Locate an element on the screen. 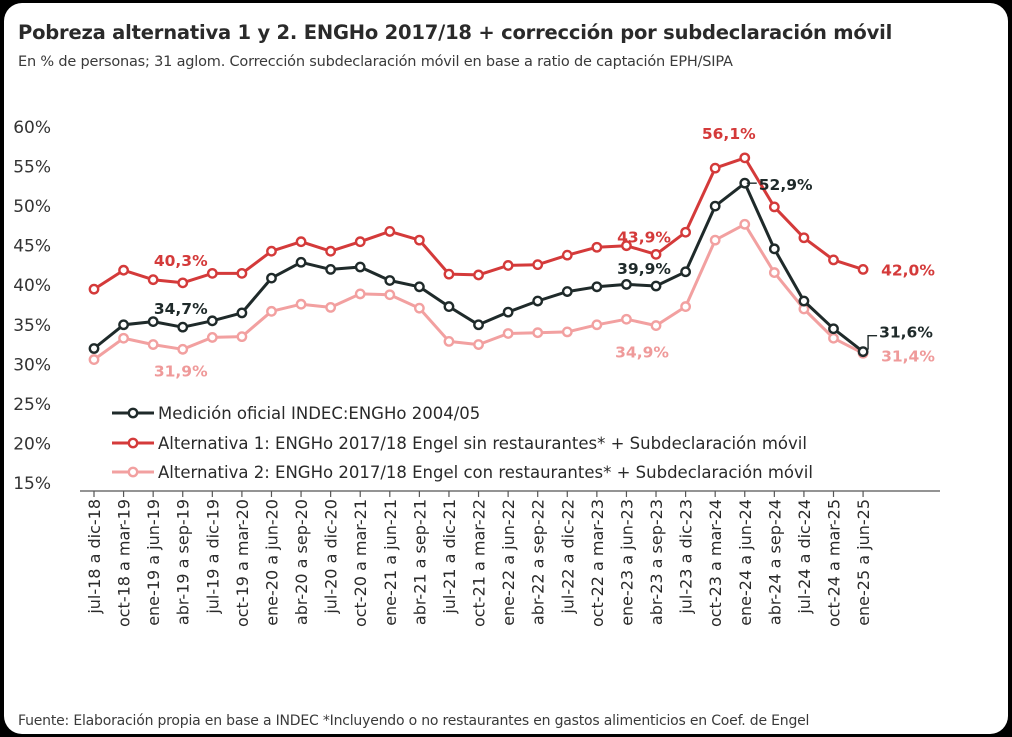 The height and width of the screenshot is (737, 1012). data-label: 31,9% is located at coordinates (181, 371).